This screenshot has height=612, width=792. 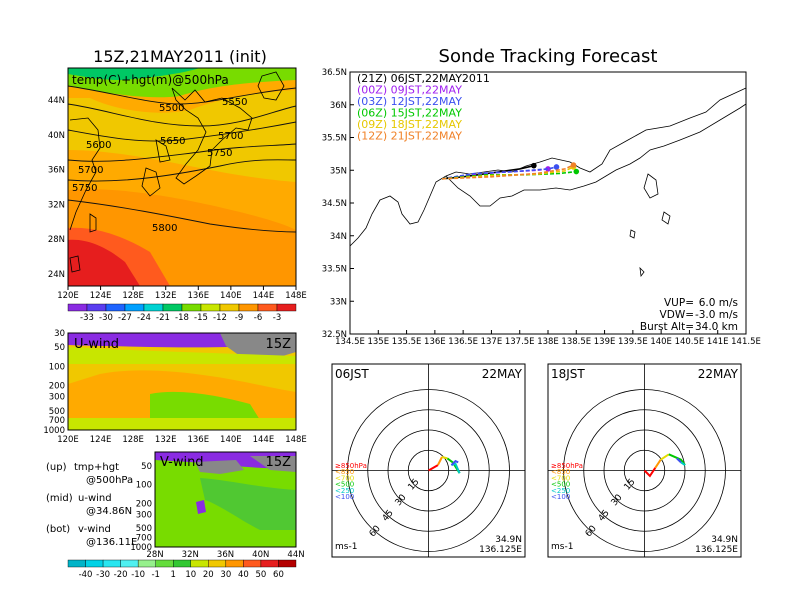 I want to click on lat-tick-label: 40N, so click(x=260, y=555).